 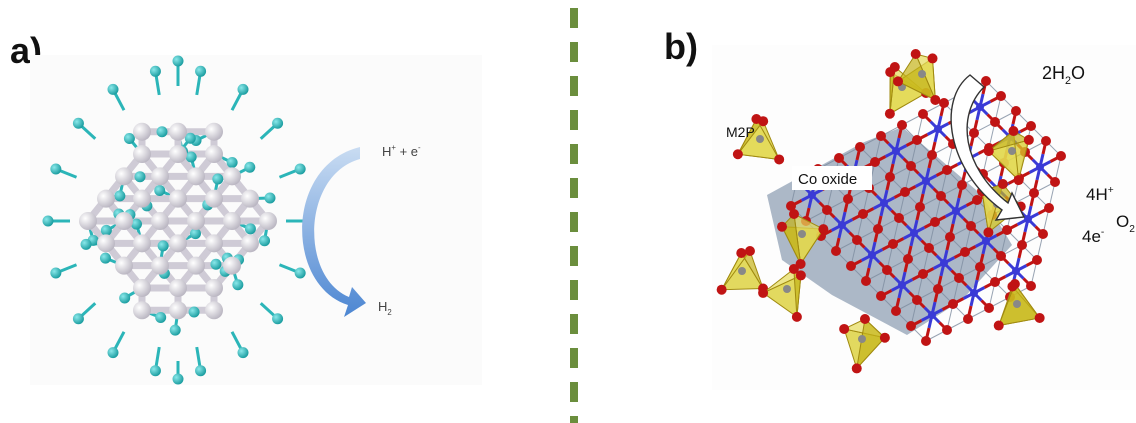 What do you see at coordinates (334, 232) in the screenshot?
I see `reaction-arrow` at bounding box center [334, 232].